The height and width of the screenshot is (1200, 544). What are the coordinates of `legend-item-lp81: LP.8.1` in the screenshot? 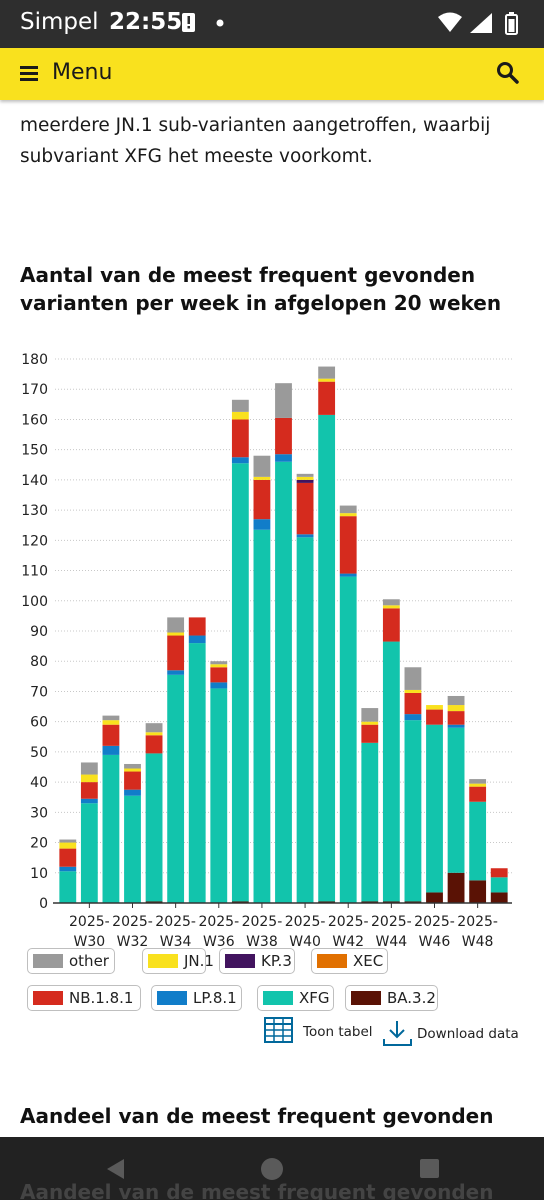 It's located at (196, 998).